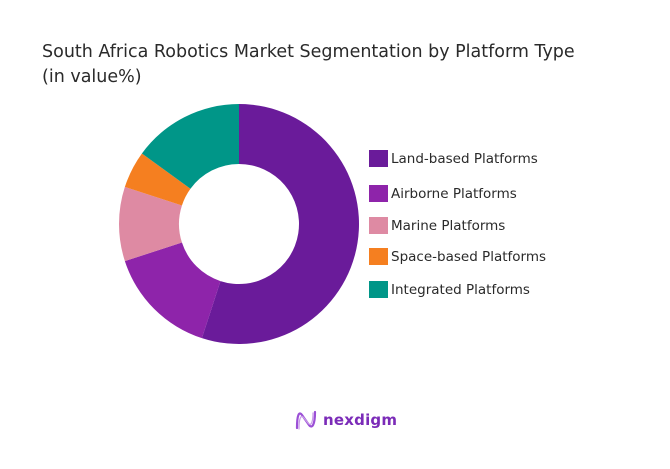 The height and width of the screenshot is (469, 670). Describe the element at coordinates (360, 420) in the screenshot. I see `brand-name: nexdigm` at that location.